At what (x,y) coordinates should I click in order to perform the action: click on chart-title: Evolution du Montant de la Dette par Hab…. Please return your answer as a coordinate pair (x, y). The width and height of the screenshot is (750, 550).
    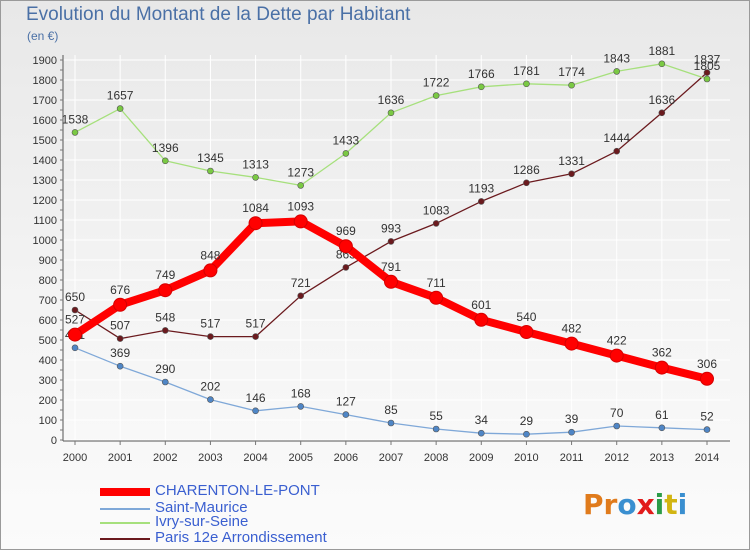
    Looking at the image, I should click on (218, 14).